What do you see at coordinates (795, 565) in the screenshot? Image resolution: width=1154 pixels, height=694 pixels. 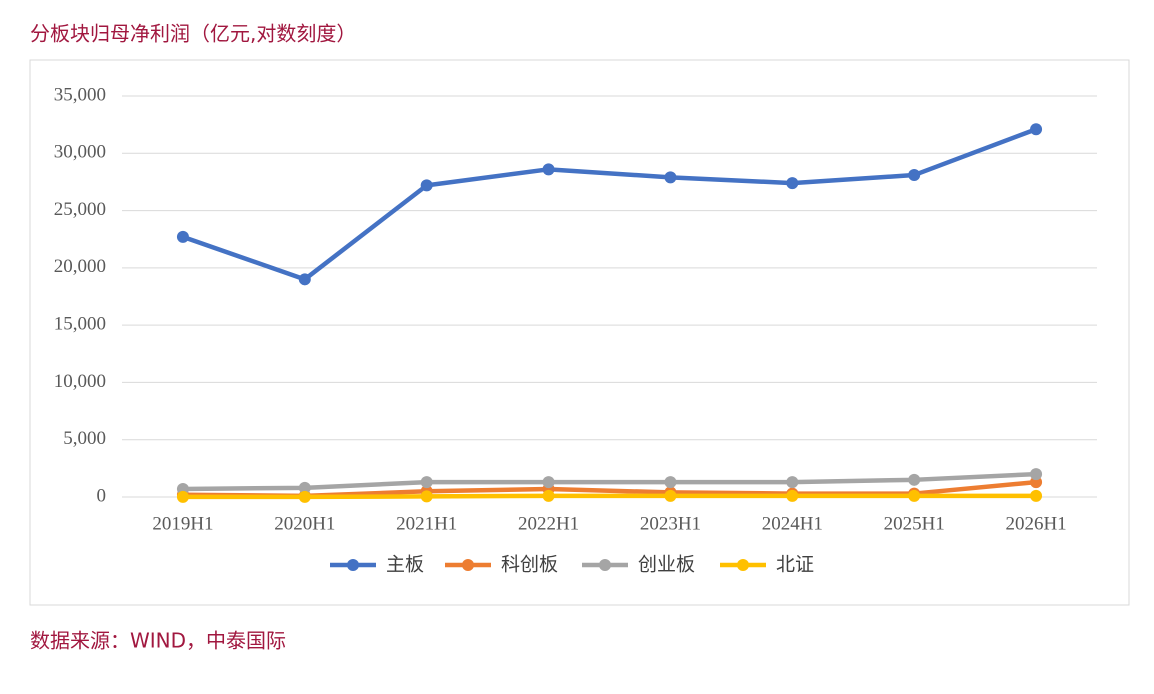 I see `legend-label: 北证` at bounding box center [795, 565].